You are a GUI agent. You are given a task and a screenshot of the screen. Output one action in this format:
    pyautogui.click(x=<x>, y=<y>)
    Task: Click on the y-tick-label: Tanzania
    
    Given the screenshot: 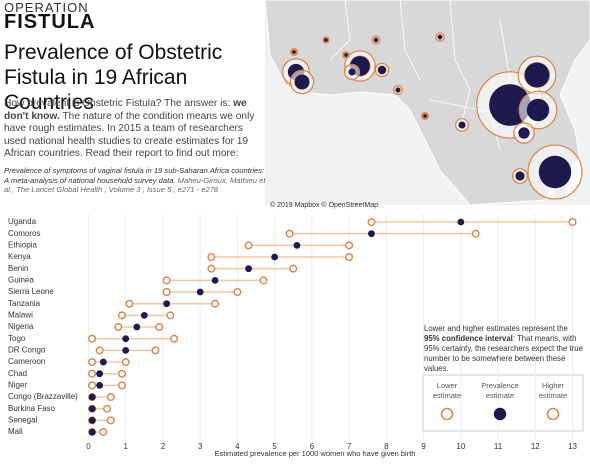 What is the action you would take?
    pyautogui.click(x=24, y=303)
    